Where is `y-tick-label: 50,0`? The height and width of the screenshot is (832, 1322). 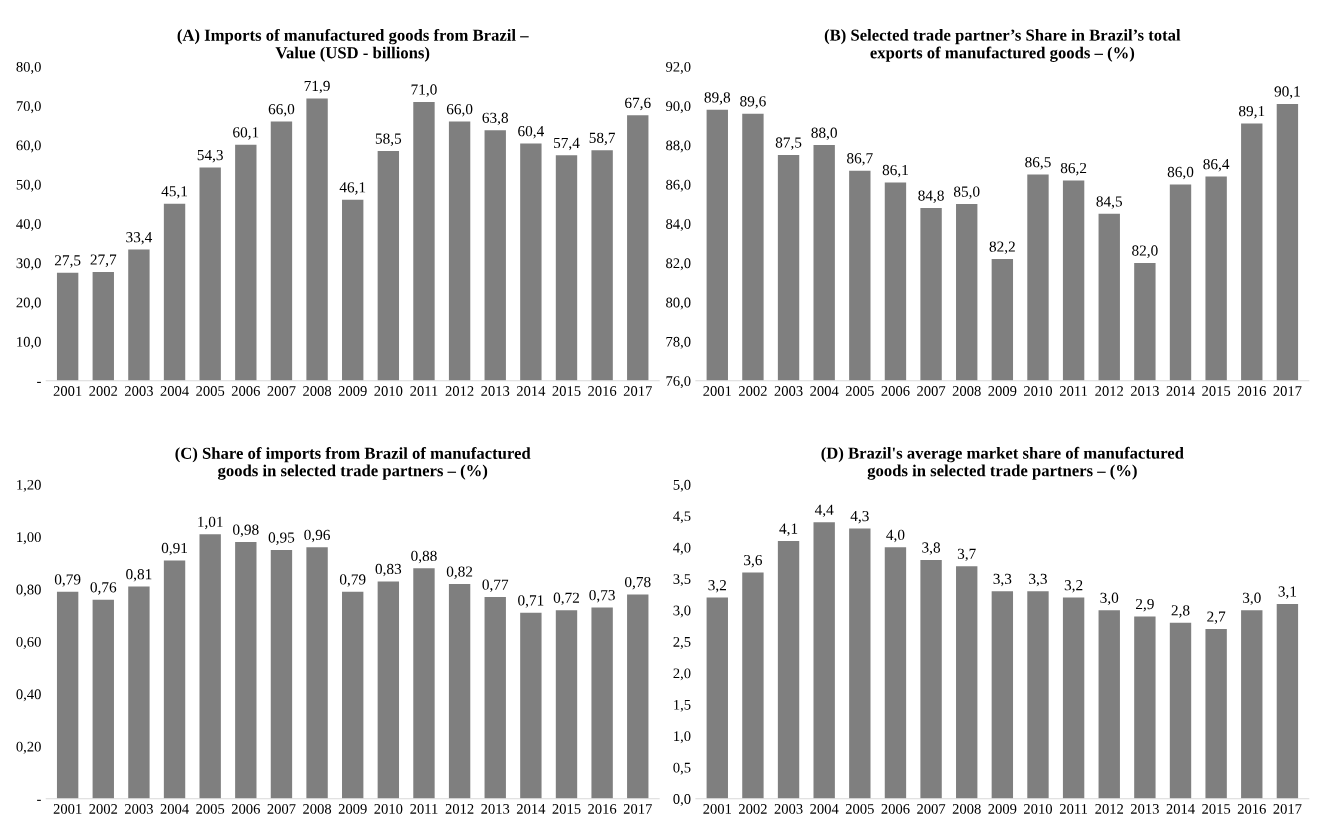 y-tick-label: 50,0 is located at coordinates (28, 185).